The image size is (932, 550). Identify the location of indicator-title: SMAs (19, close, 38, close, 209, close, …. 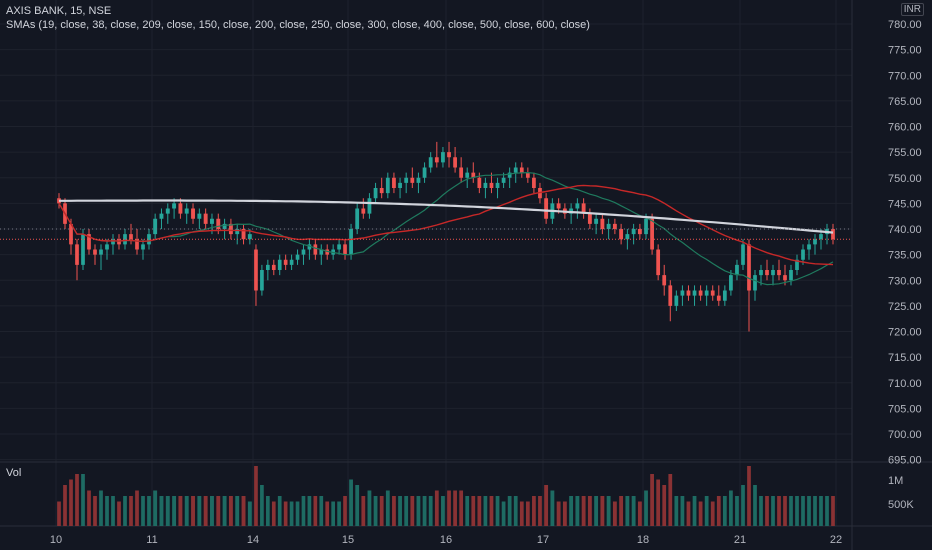
(298, 25).